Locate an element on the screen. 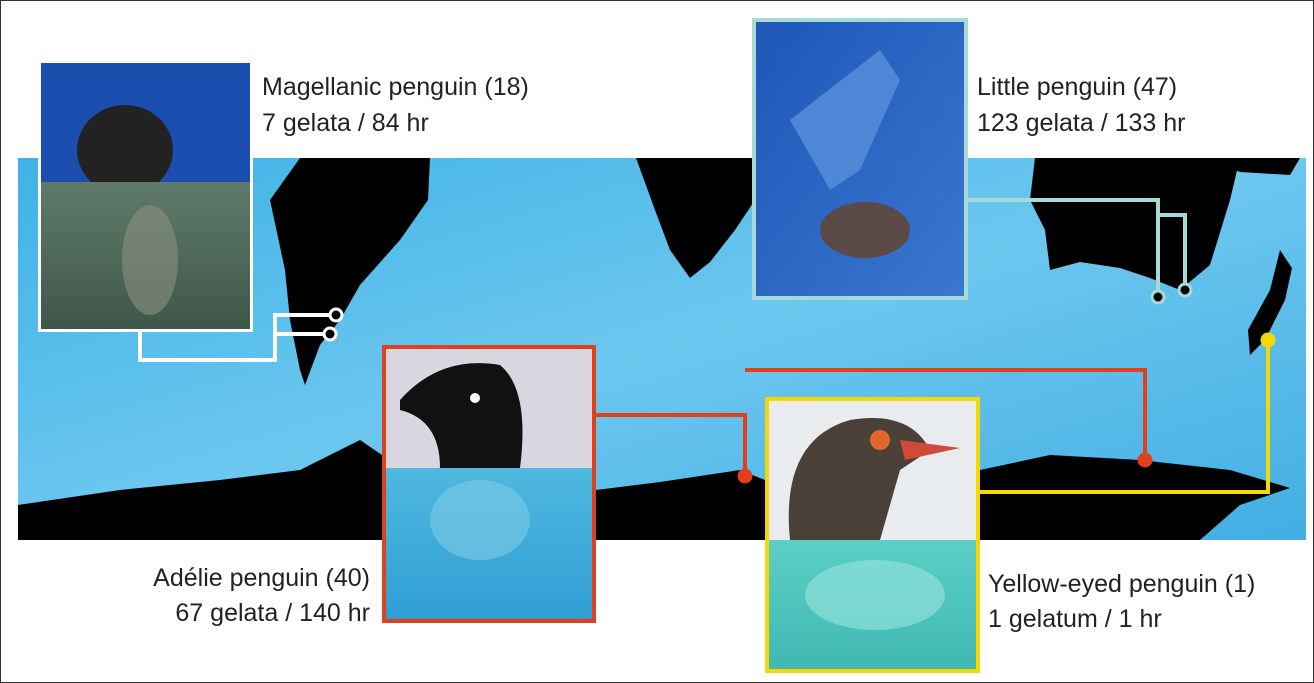  species-label: Magellanic penguin (18) is located at coordinates (395, 87).